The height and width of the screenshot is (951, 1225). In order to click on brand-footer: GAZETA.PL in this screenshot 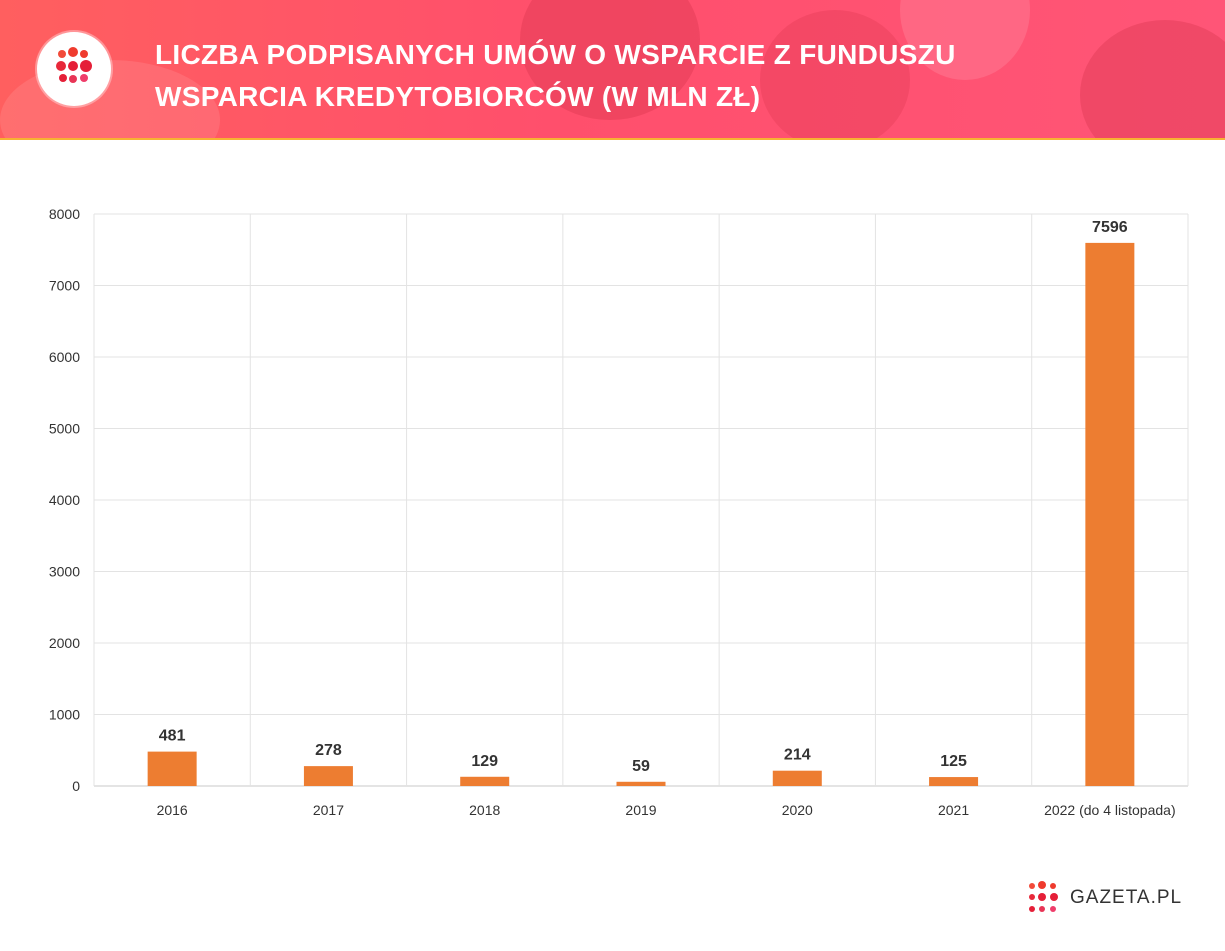, I will do `click(1106, 898)`.